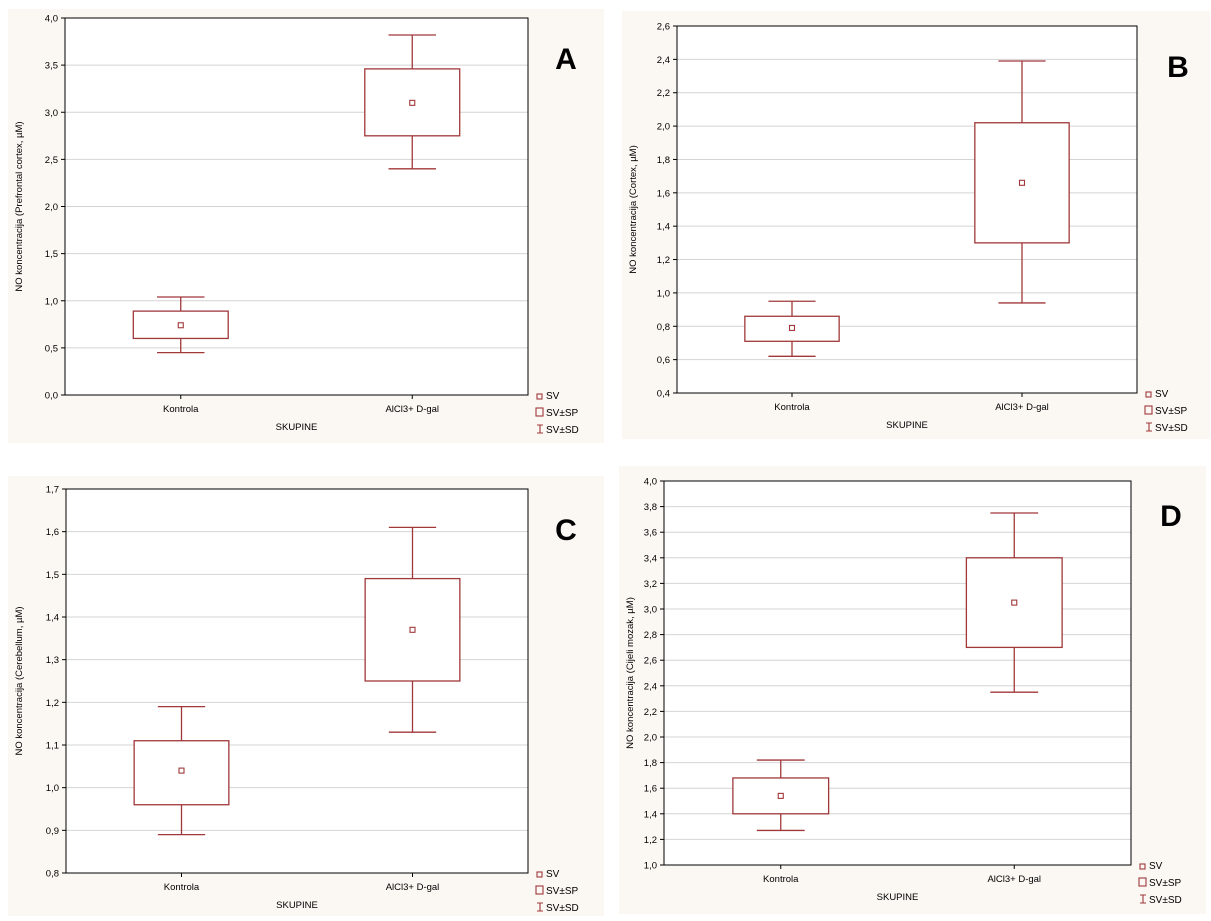 The image size is (1211, 921). I want to click on chart-c-ytick-label: 0,8, so click(52, 874).